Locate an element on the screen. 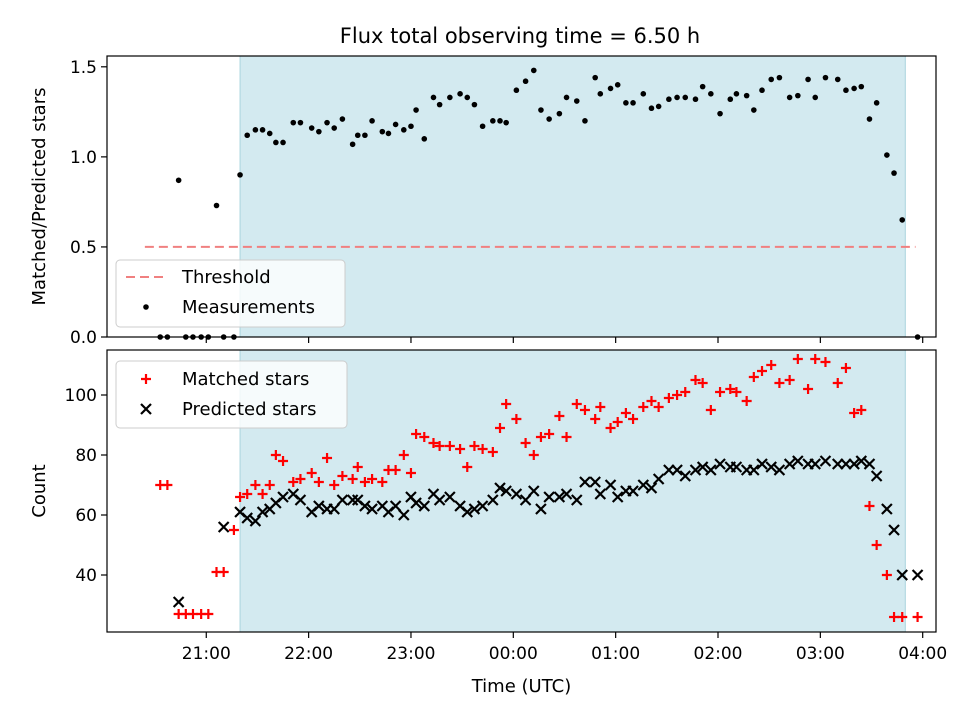 The height and width of the screenshot is (724, 960). bottom-y-axis-label: Count is located at coordinates (39, 490).